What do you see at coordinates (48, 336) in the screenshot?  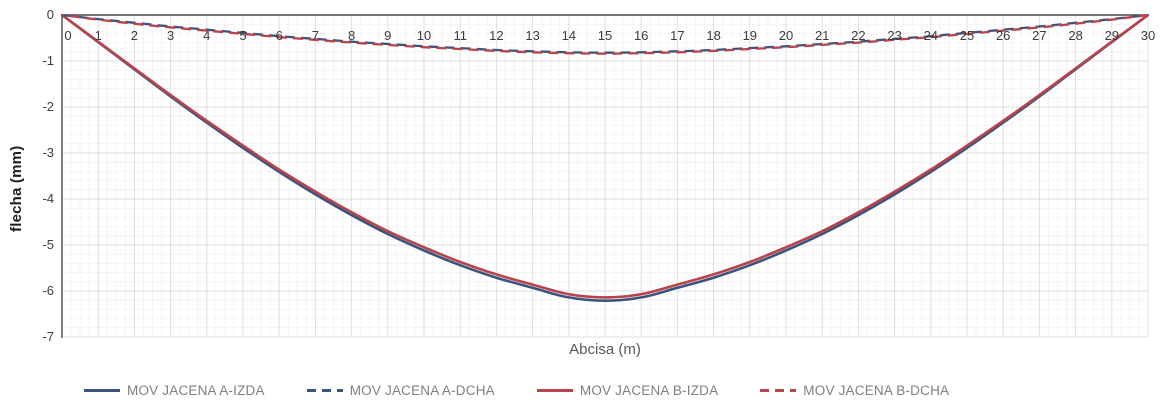 I see `y-tick-label: -7` at bounding box center [48, 336].